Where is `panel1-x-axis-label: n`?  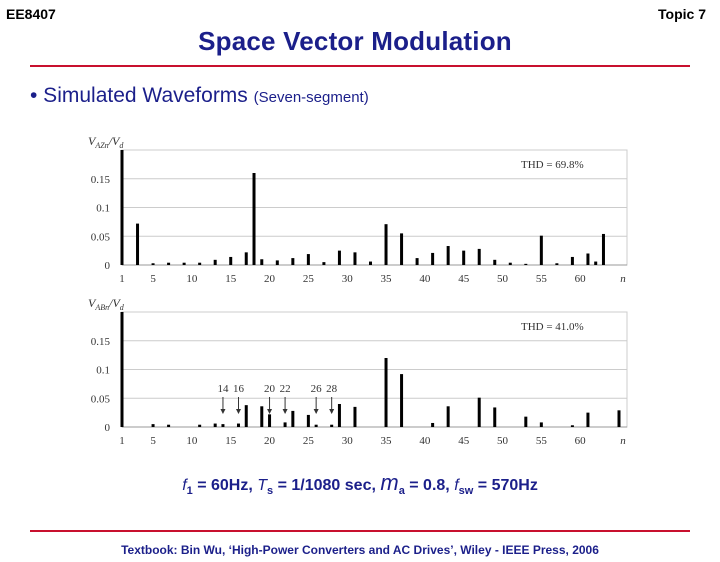
panel1-x-axis-label: n is located at coordinates (623, 279).